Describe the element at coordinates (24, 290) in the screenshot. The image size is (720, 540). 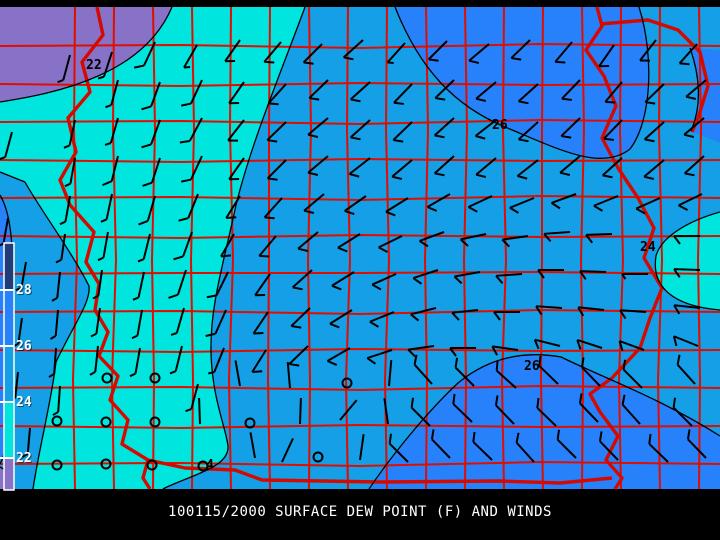
I see `colorbar-tick-label: 28` at that location.